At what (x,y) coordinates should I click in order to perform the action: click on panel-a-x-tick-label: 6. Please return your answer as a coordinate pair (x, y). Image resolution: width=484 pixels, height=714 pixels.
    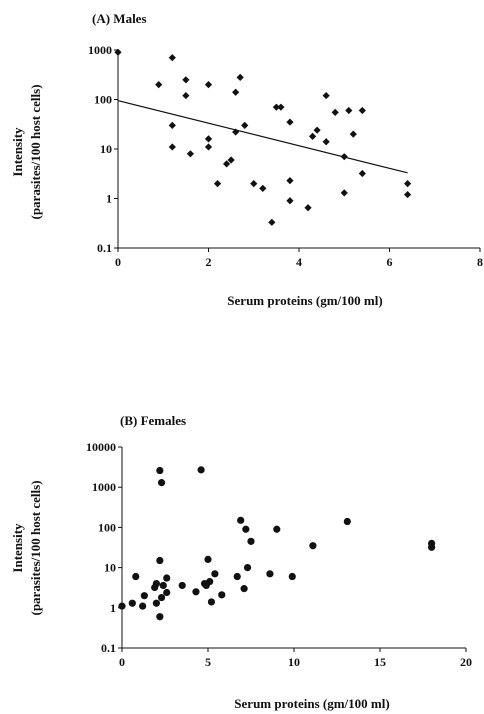
    Looking at the image, I should click on (390, 262).